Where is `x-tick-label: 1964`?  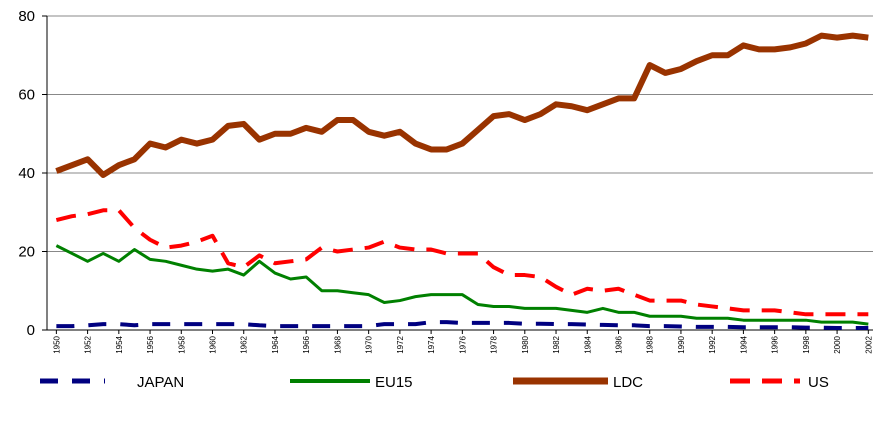
x-tick-label: 1964 is located at coordinates (275, 344).